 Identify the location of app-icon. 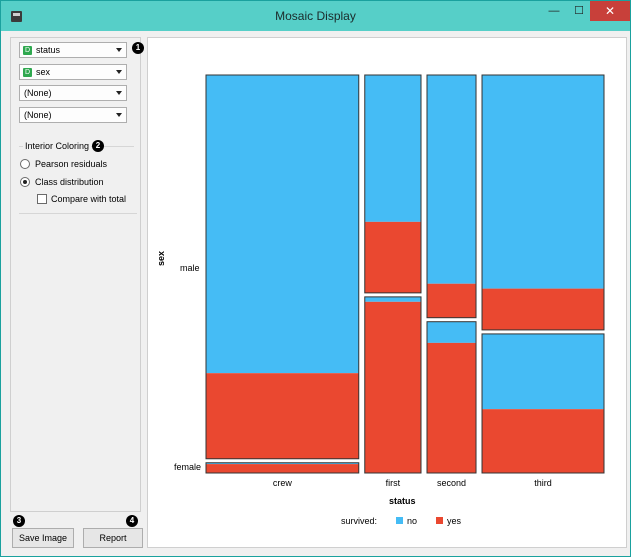
(16, 16).